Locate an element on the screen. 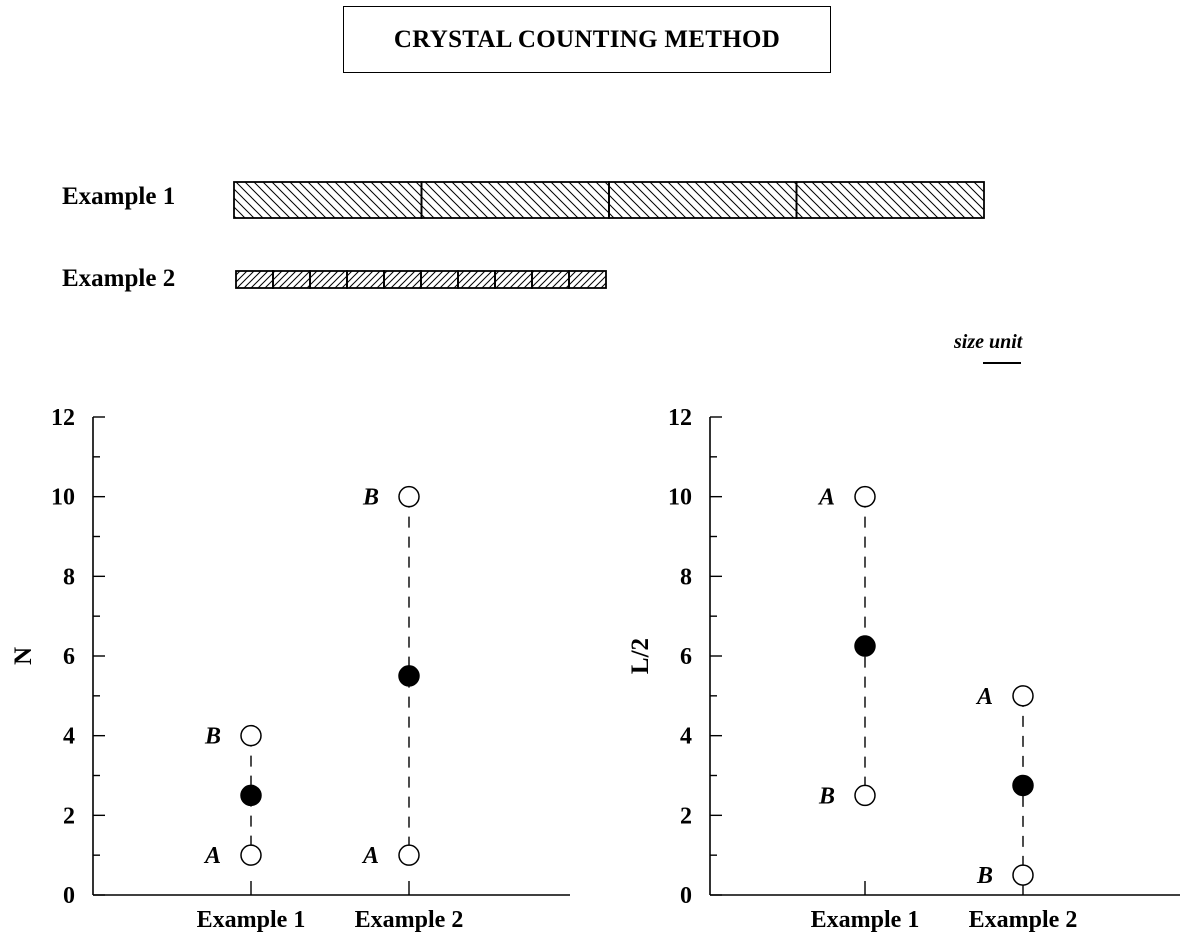 The width and height of the screenshot is (1187, 938). example-1-label: Example 1 is located at coordinates (119, 196).